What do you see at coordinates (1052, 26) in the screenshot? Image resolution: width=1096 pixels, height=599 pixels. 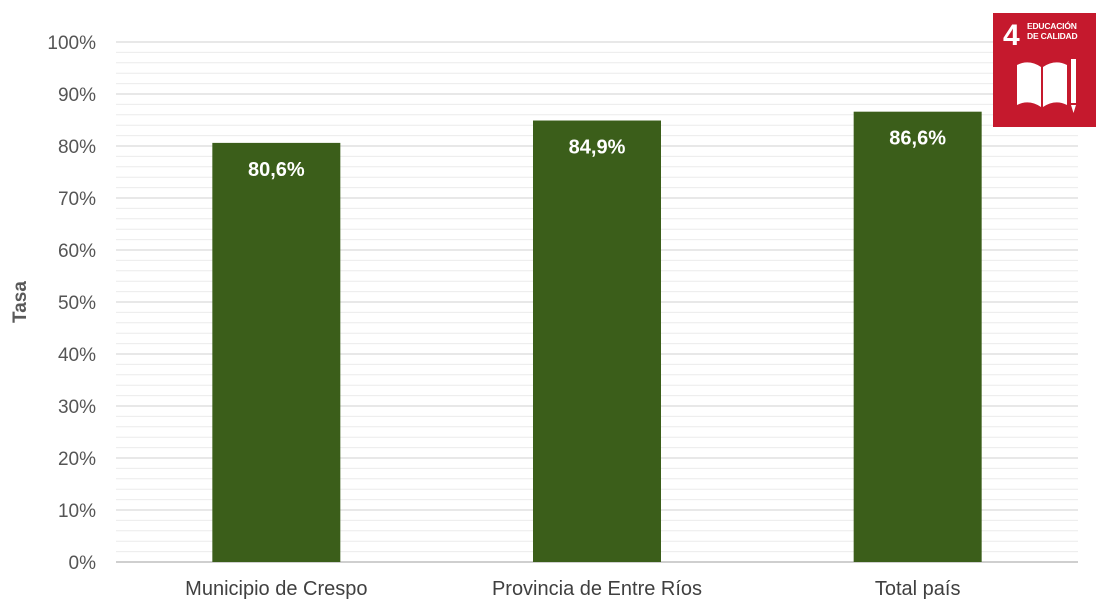 I see `sdg-title-line1: EDUCACIÓN` at bounding box center [1052, 26].